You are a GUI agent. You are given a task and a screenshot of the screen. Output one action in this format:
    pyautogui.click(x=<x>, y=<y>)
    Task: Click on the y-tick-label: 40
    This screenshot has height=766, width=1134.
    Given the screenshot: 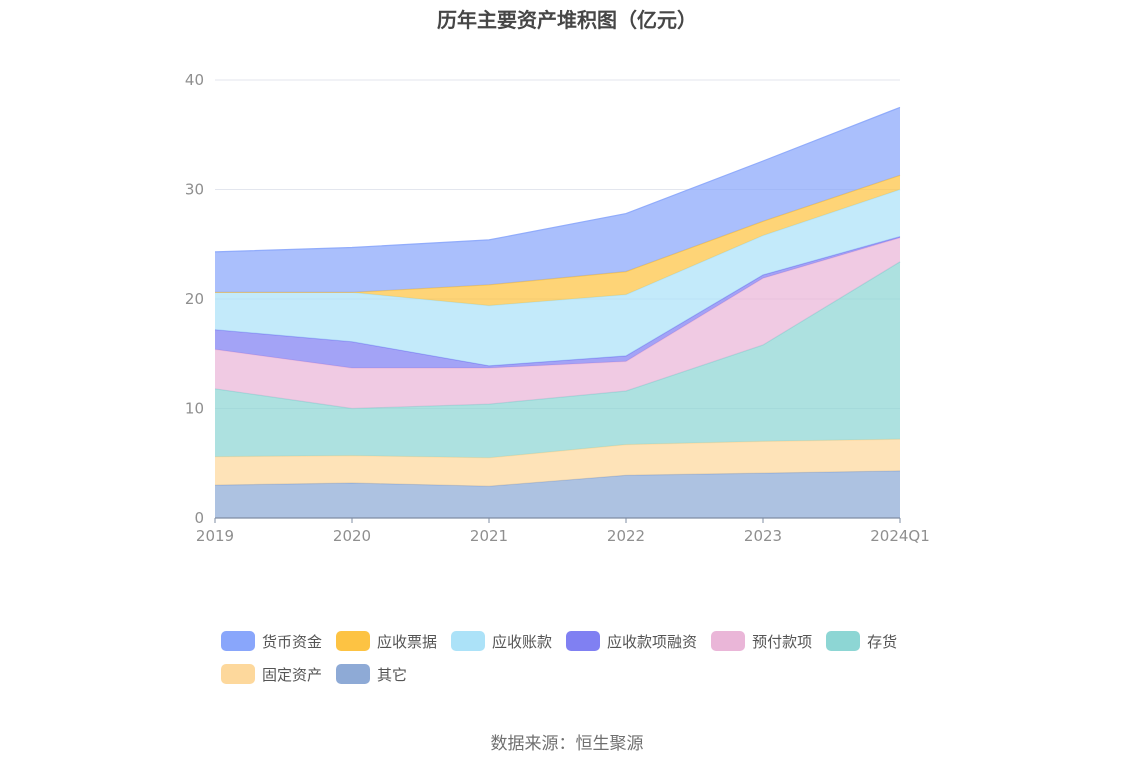 What is the action you would take?
    pyautogui.click(x=194, y=80)
    